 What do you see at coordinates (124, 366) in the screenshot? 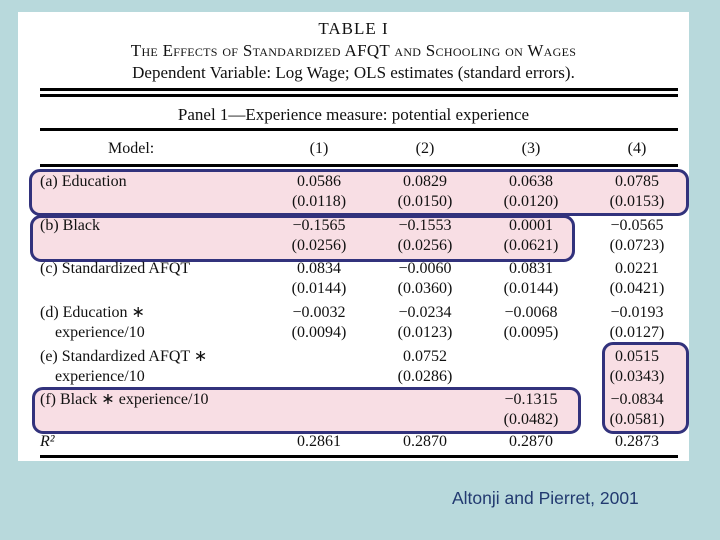
I see `row-label: (e) Standardized AFQT ∗ experience/10` at bounding box center [124, 366].